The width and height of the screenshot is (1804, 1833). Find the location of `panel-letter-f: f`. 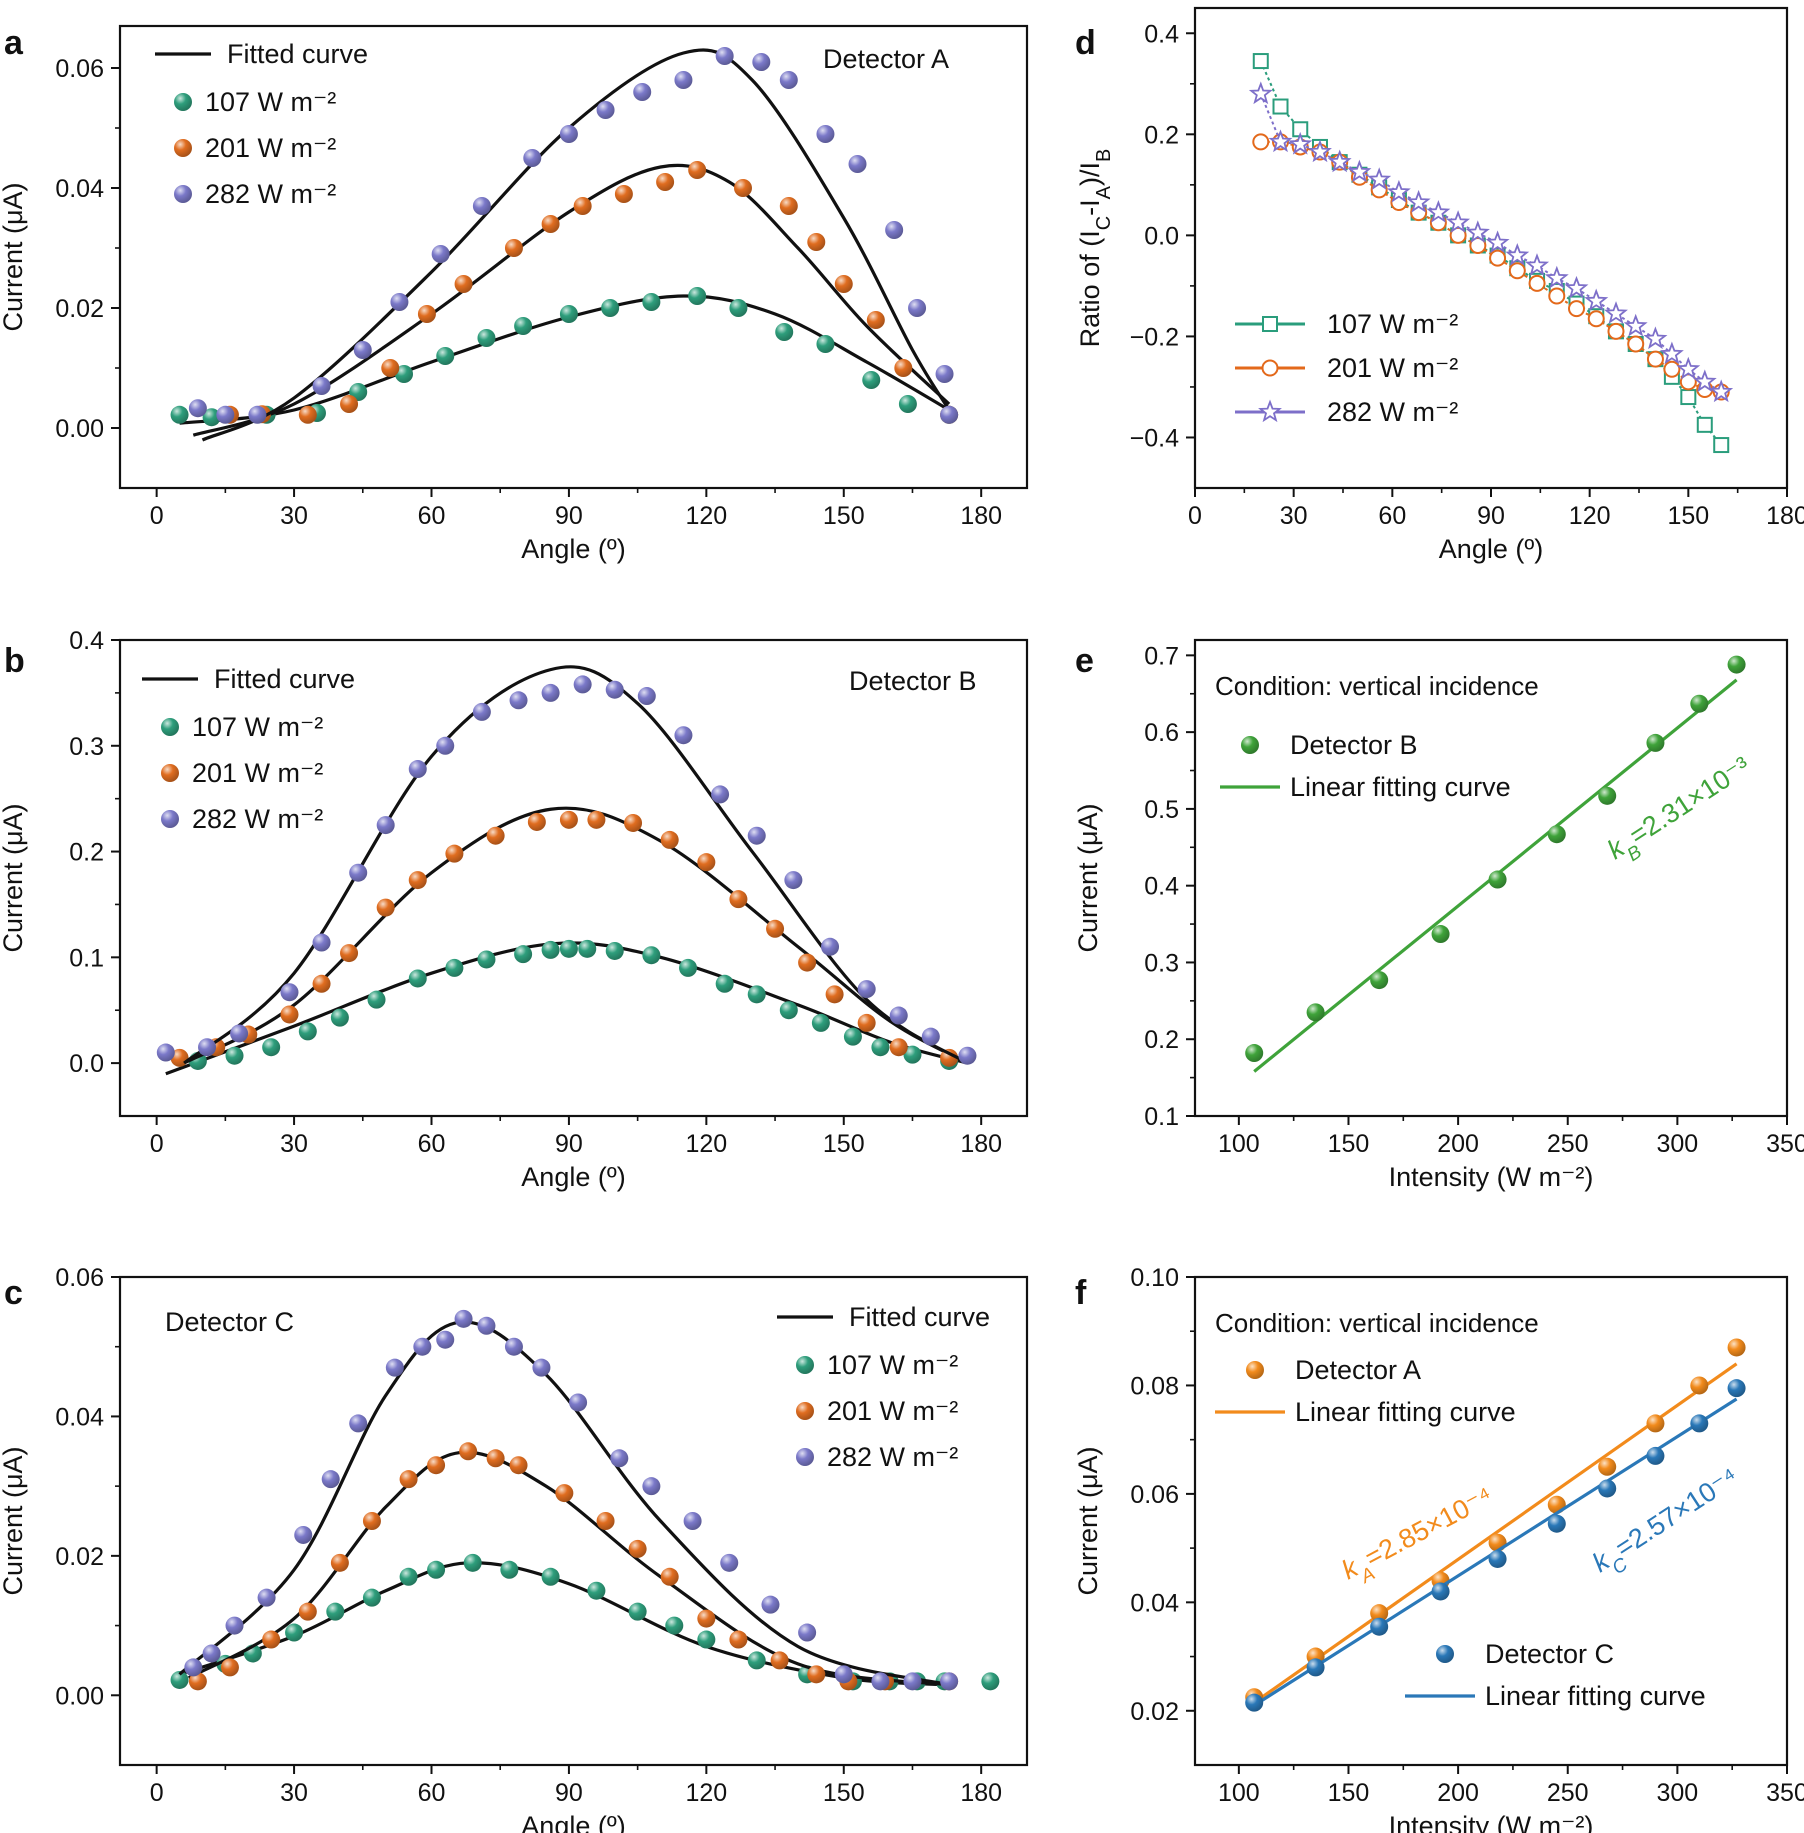

panel-letter-f: f is located at coordinates (1081, 1293).